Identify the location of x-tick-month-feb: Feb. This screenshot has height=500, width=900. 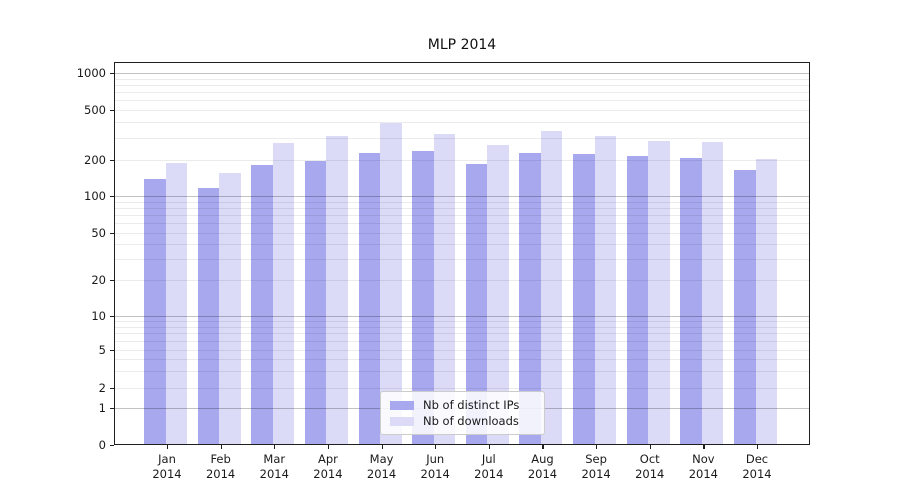
(220, 459).